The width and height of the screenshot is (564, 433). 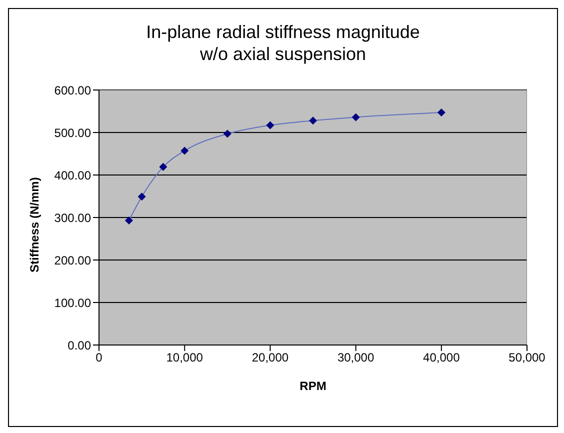 I want to click on x-tick-label: 10,000, so click(x=185, y=357).